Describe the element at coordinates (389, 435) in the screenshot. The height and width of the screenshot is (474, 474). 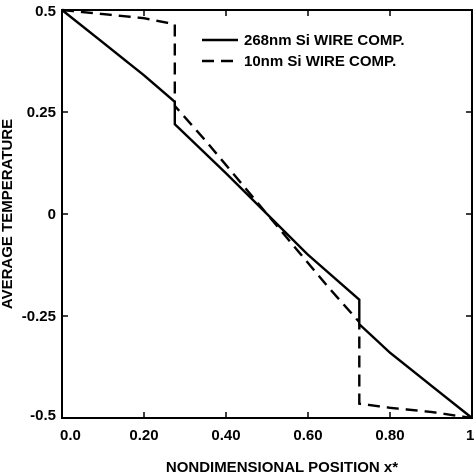
I see `x-tick-label-4: 0.80` at that location.